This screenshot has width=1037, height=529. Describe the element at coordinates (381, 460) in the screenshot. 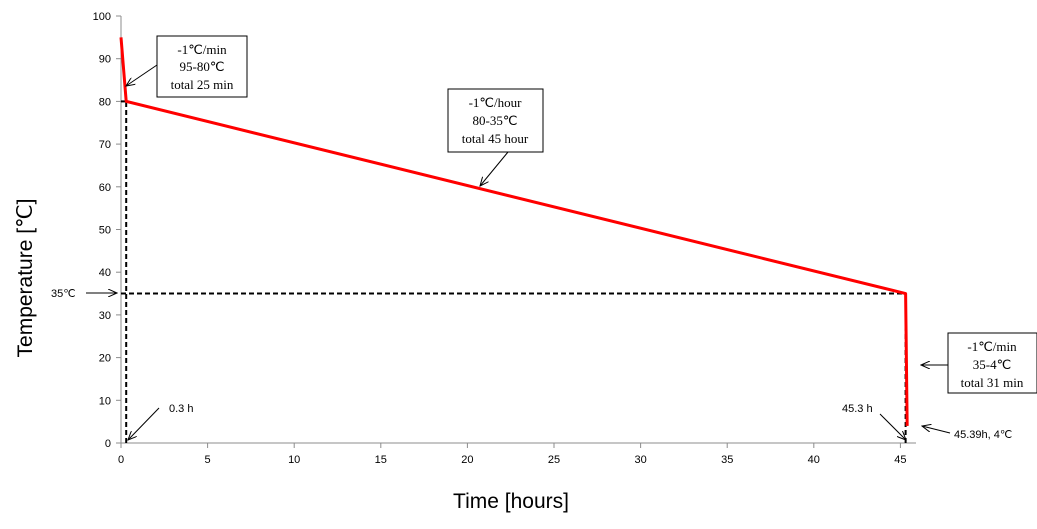

I see `x-tick-label: 15` at that location.